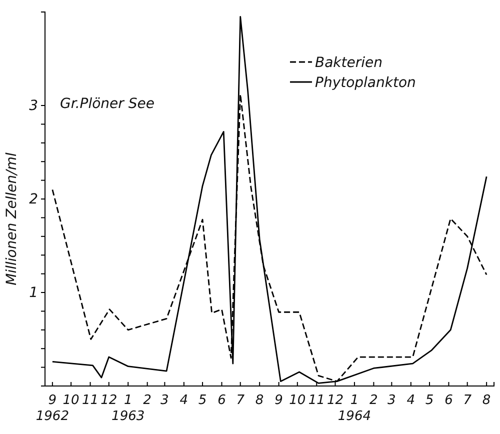 The width and height of the screenshot is (500, 434). What do you see at coordinates (33, 199) in the screenshot?
I see `y-tick-label: 2` at bounding box center [33, 199].